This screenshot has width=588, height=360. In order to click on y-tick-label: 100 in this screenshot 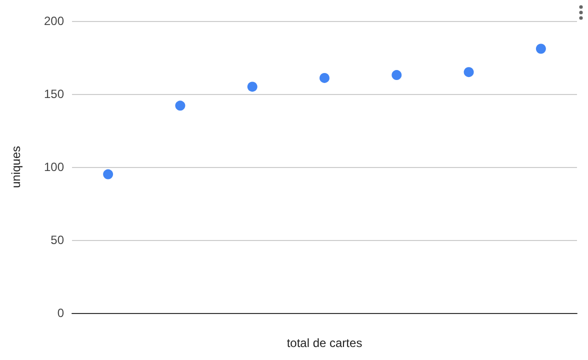, I will do `click(54, 167)`.